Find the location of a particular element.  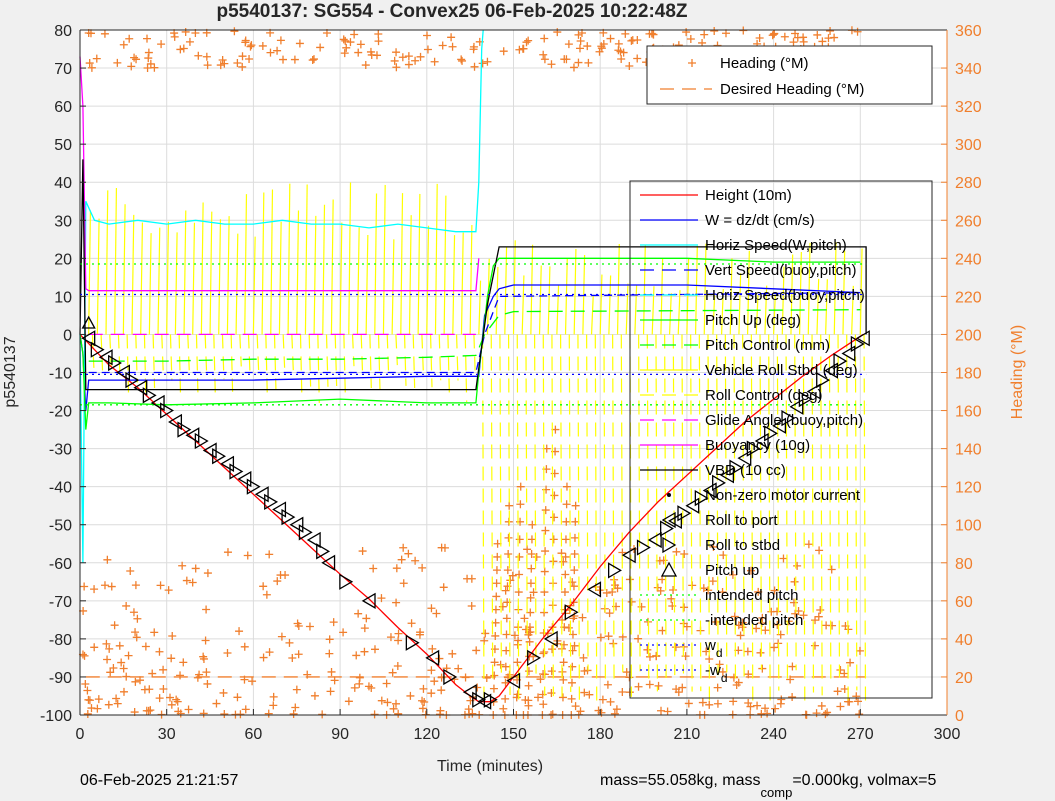

y-tick-label: 0 is located at coordinates (67, 335).